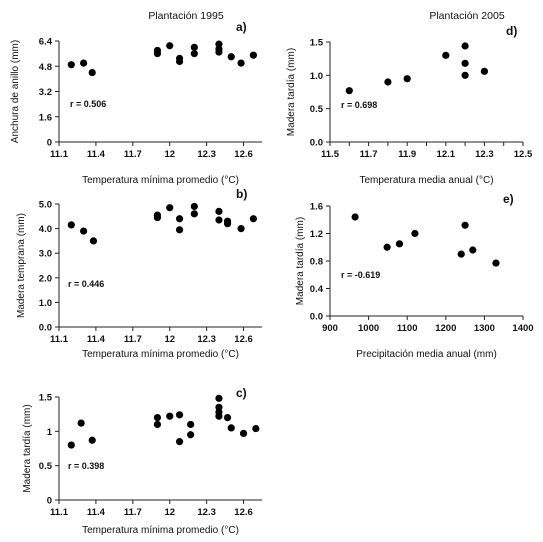 This screenshot has height=542, width=543. What do you see at coordinates (86, 284) in the screenshot?
I see `correlation-annotation: r = 0.446` at bounding box center [86, 284].